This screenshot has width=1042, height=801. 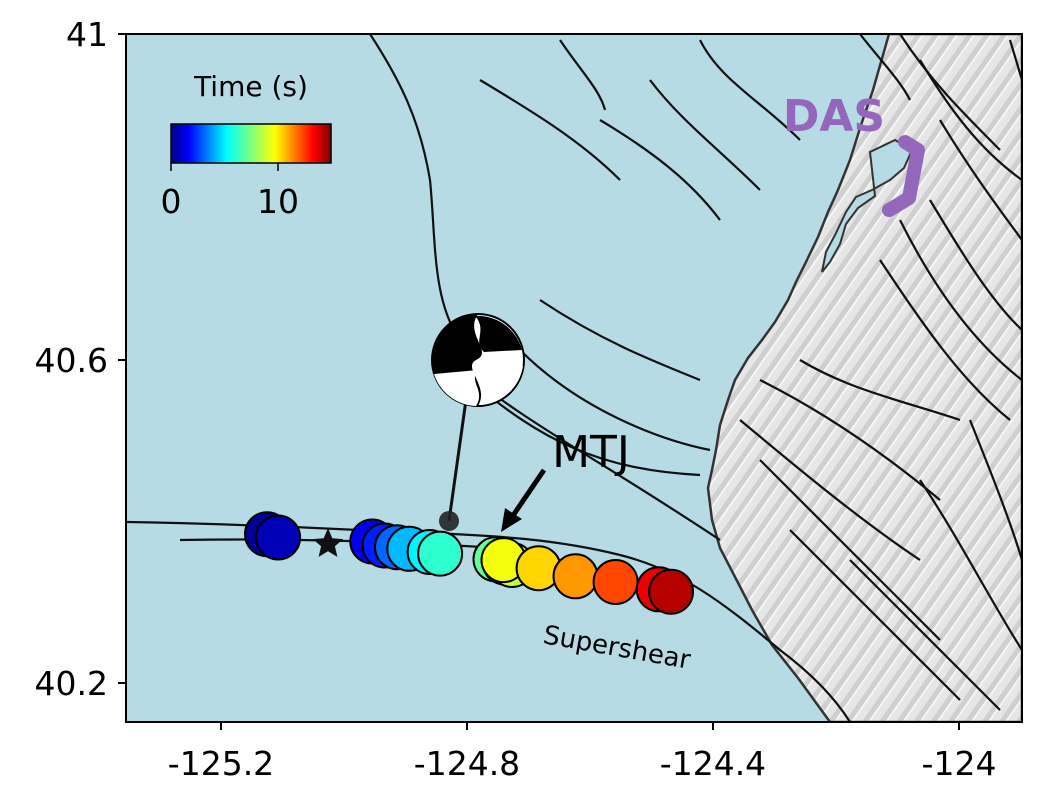 I want to click on colorbar-tick-label: 10, so click(x=278, y=201).